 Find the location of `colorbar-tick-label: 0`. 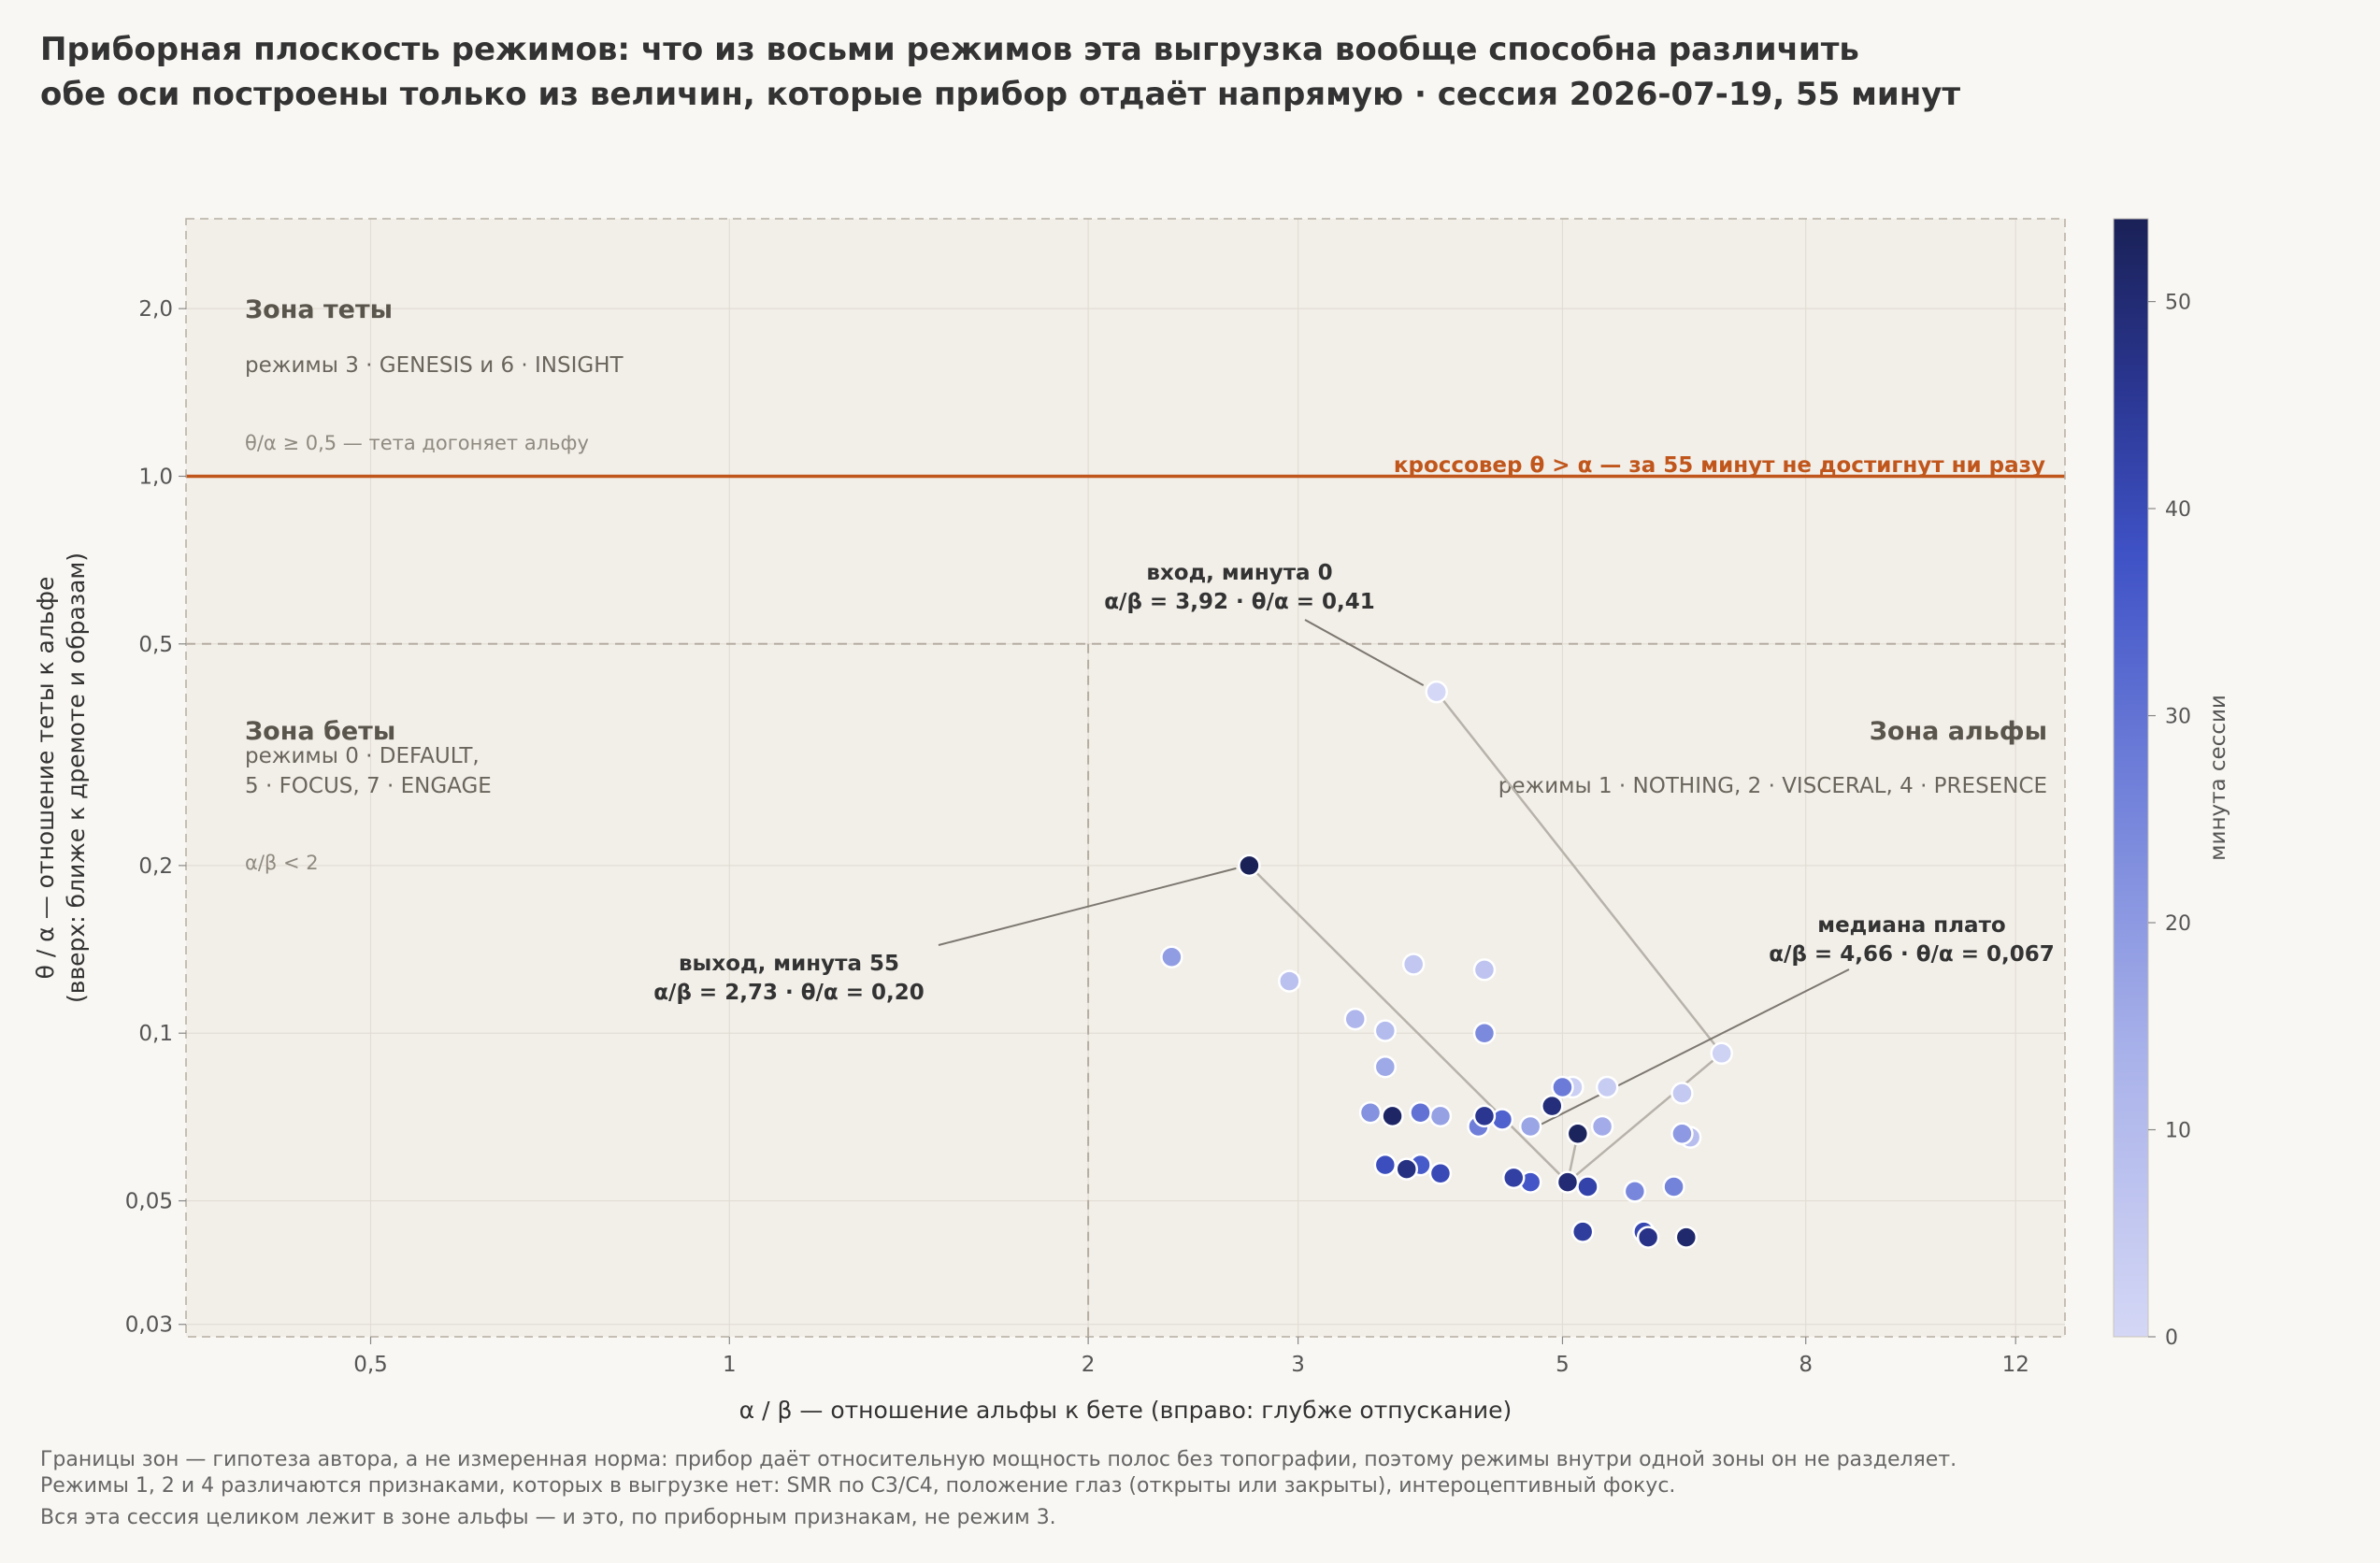

colorbar-tick-label: 0 is located at coordinates (2171, 1338).